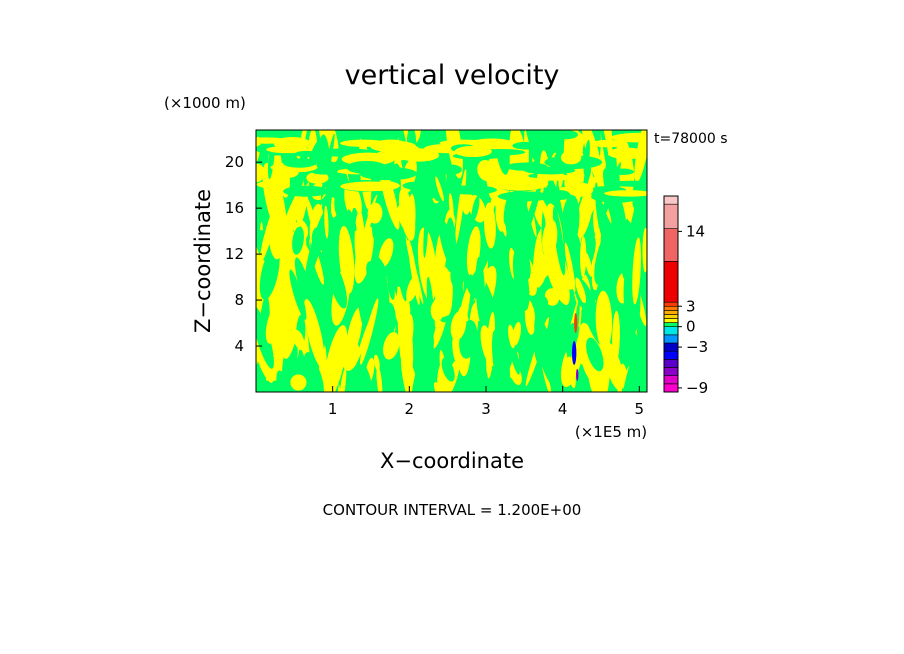 The image size is (904, 654). What do you see at coordinates (452, 510) in the screenshot?
I see `contour-interval-note: CONTOUR INTERVAL = 1.200E+00` at bounding box center [452, 510].